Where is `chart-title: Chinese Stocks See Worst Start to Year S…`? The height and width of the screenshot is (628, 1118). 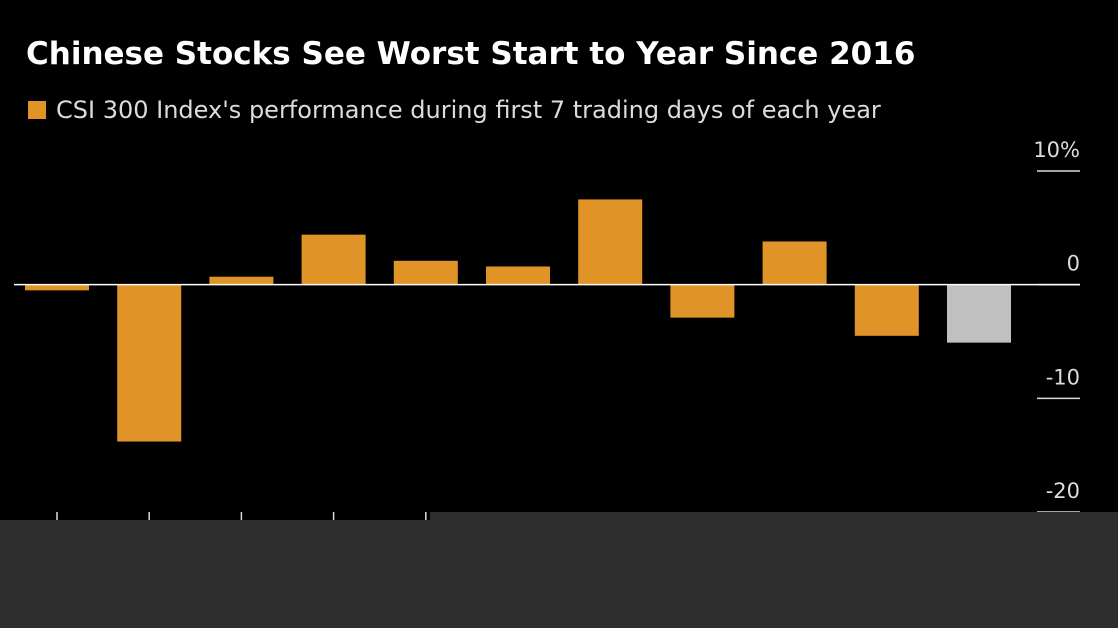
chart-title: Chinese Stocks See Worst Start to Year S… is located at coordinates (471, 54).